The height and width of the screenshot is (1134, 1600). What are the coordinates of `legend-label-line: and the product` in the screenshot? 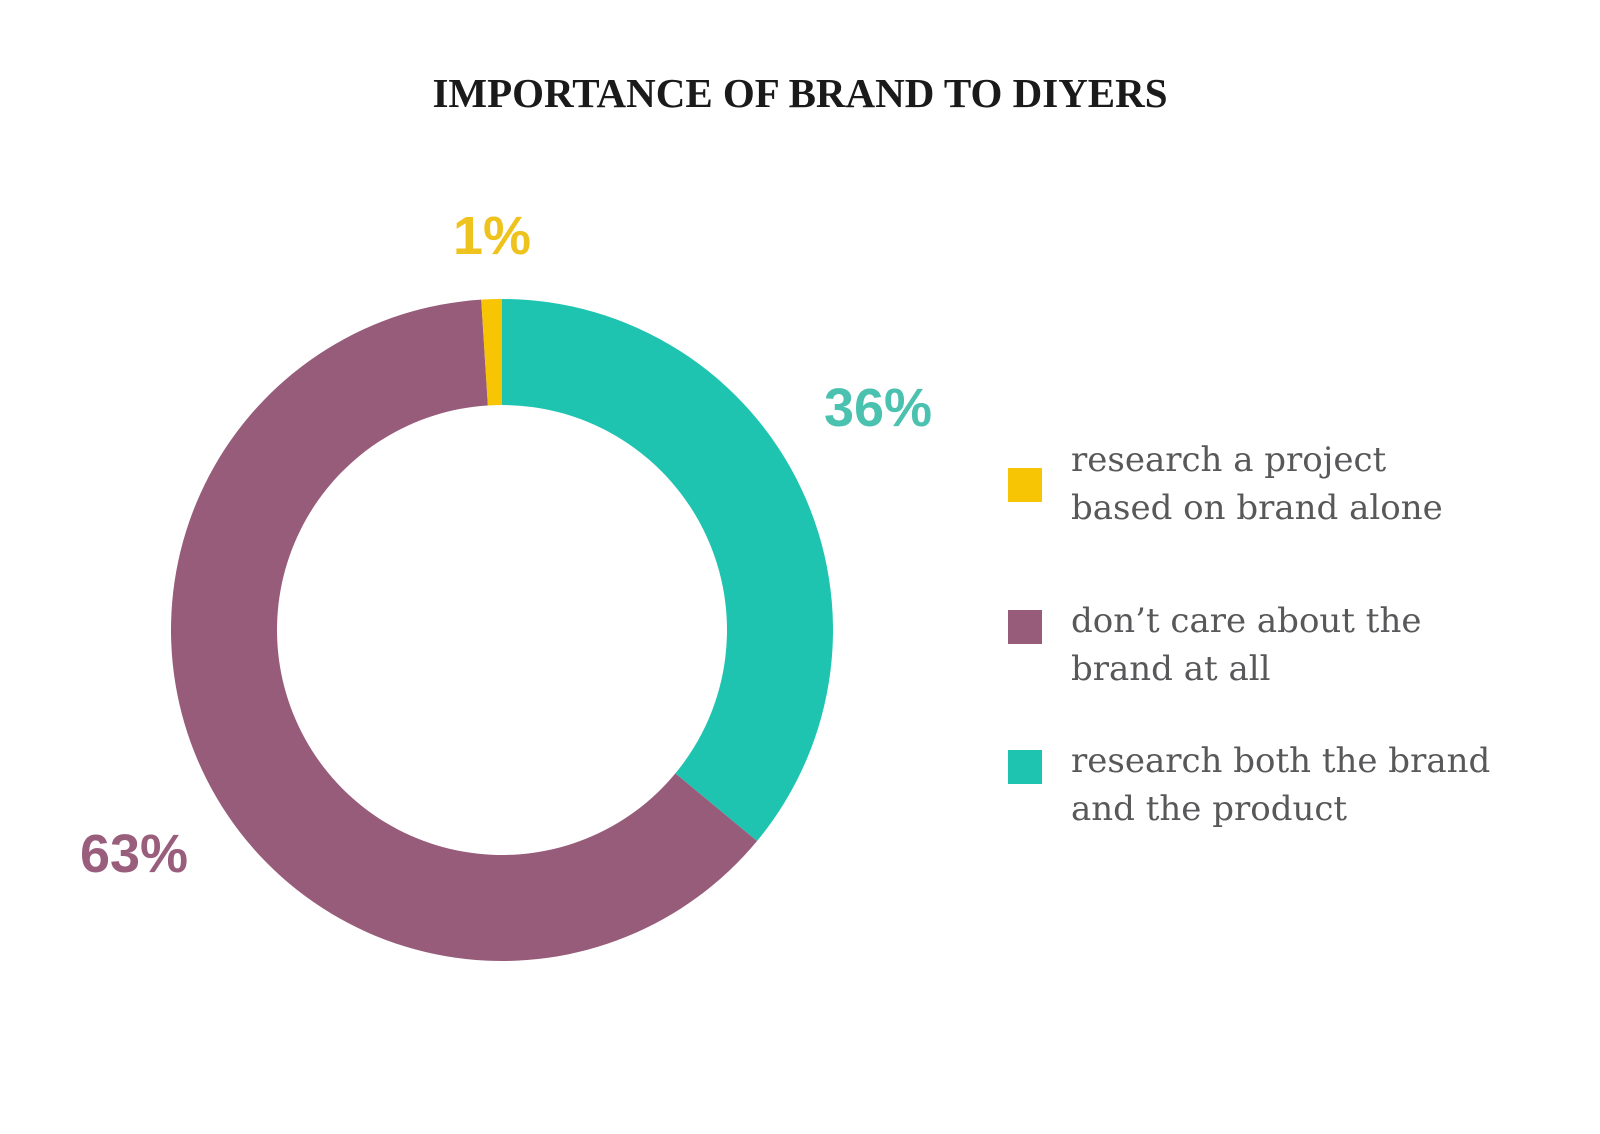 It's located at (1209, 809).